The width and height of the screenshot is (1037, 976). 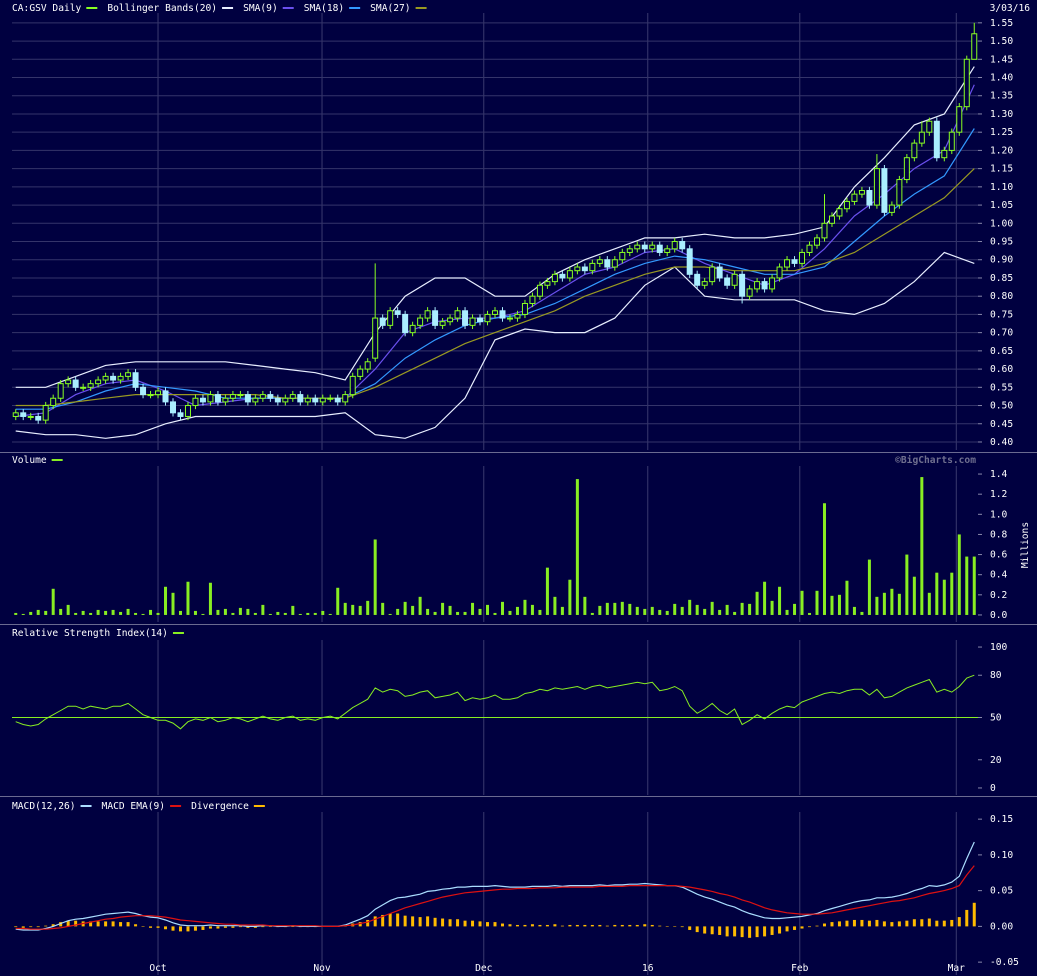 What do you see at coordinates (390, 8) in the screenshot?
I see `legend-label: SMA(27)` at bounding box center [390, 8].